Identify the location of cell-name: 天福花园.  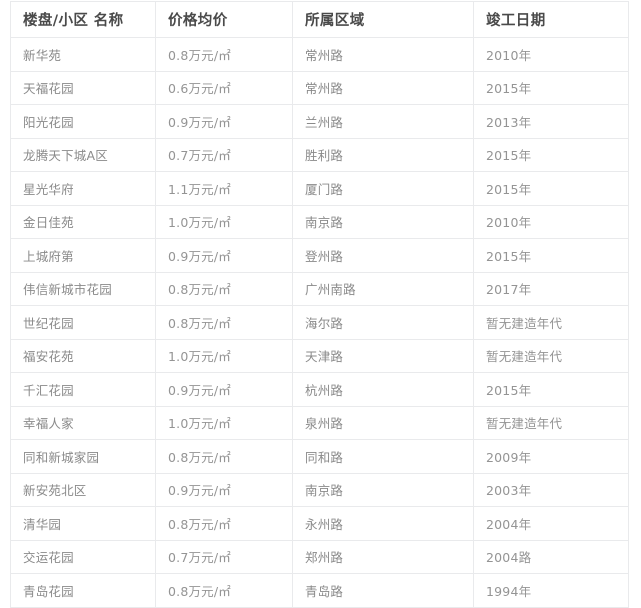
(83, 87).